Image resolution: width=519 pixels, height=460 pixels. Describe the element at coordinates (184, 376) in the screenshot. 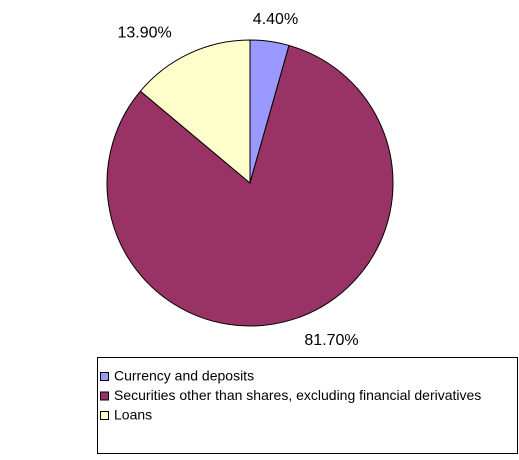

I see `legend-label: Currency and deposits` at that location.